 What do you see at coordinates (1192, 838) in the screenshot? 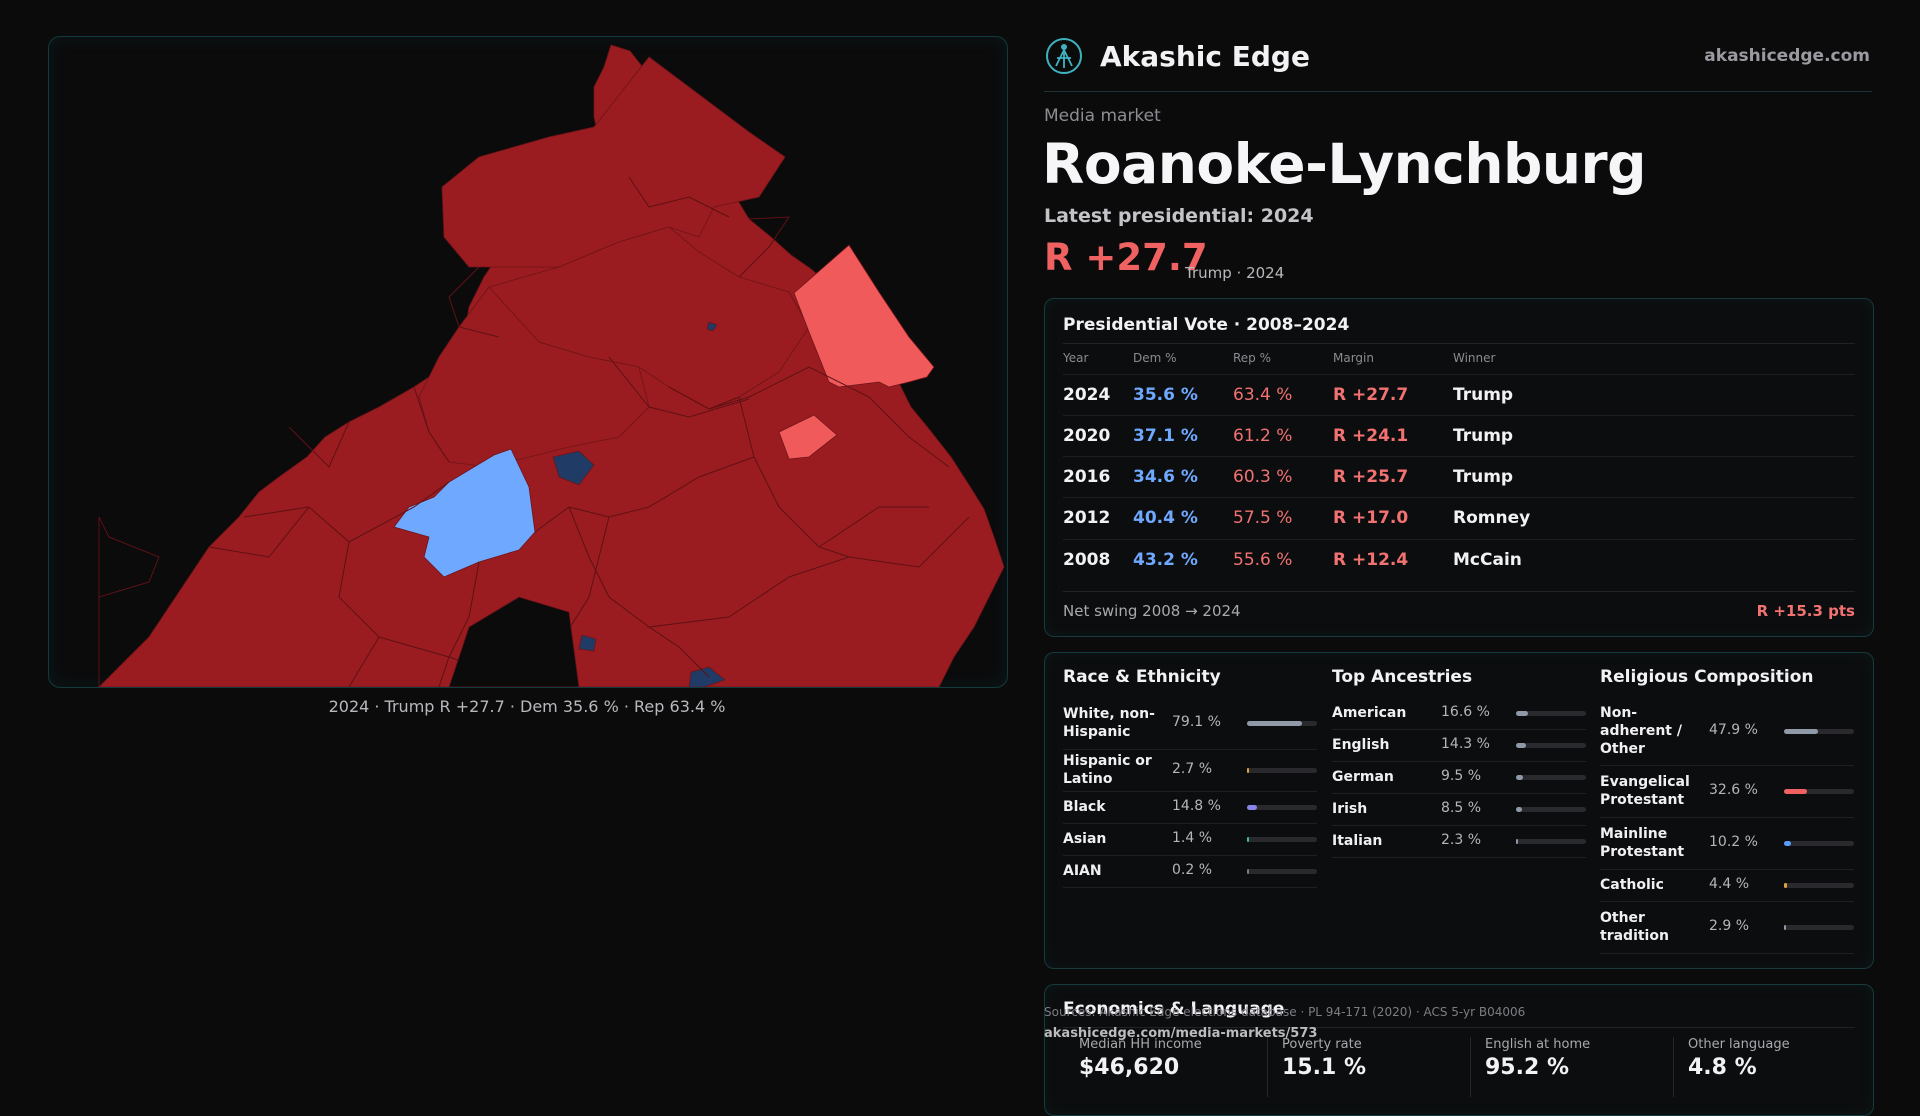
I see `row-percent: 1.4 %` at bounding box center [1192, 838].